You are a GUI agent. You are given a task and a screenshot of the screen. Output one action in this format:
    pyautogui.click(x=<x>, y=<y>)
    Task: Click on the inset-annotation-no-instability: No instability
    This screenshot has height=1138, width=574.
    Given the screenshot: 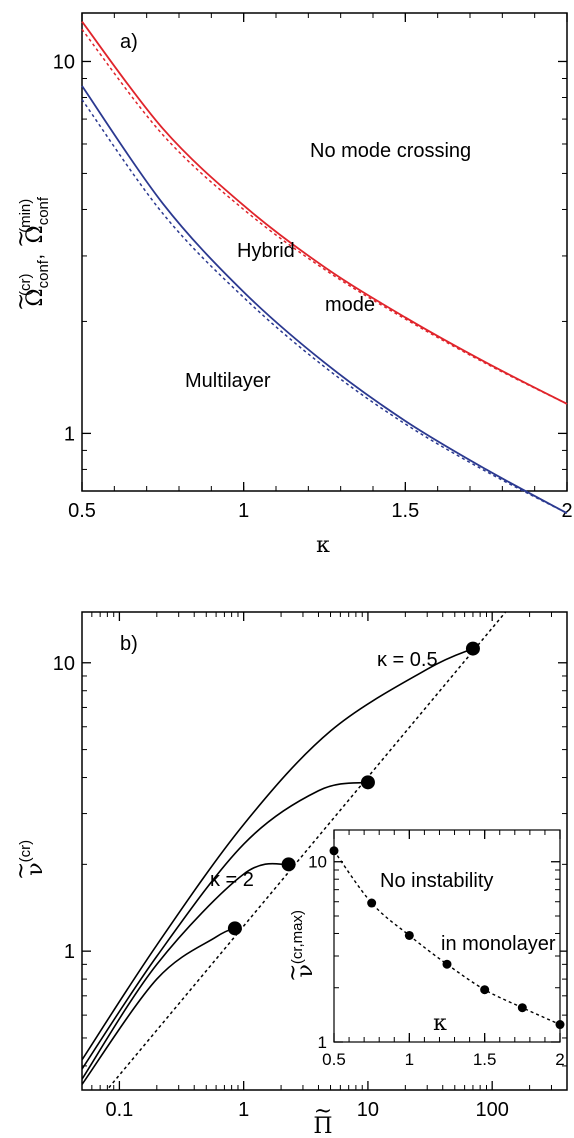 What is the action you would take?
    pyautogui.click(x=436, y=881)
    